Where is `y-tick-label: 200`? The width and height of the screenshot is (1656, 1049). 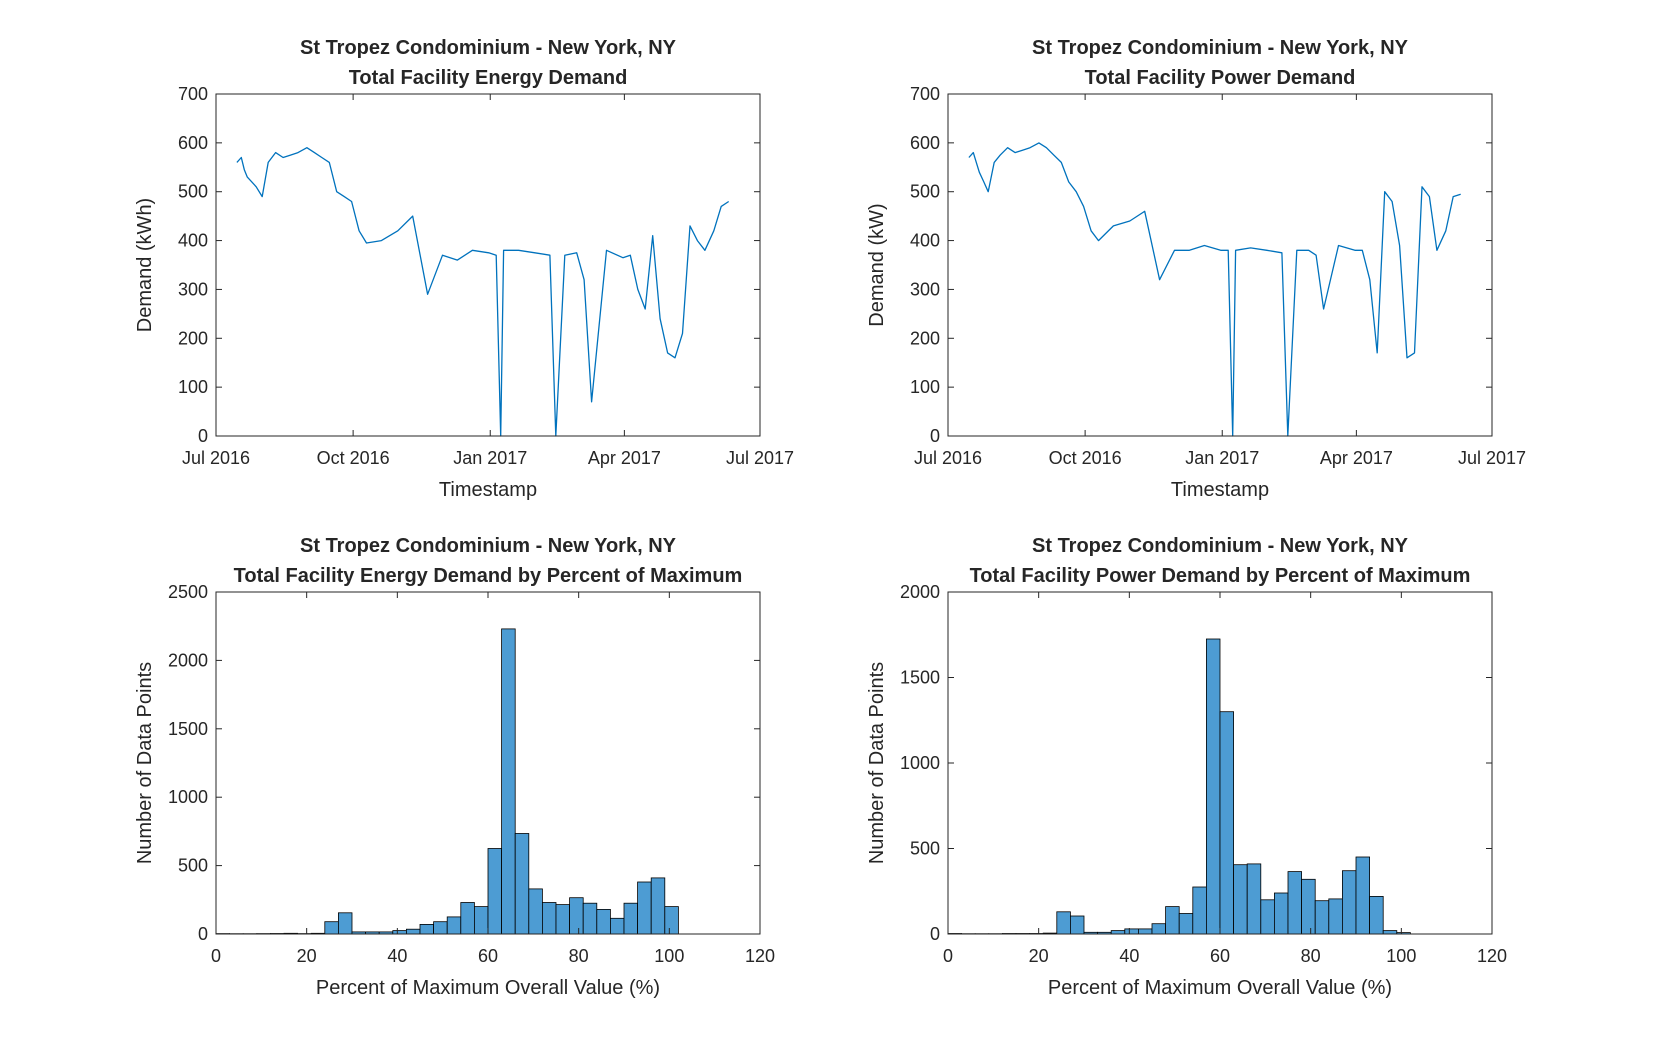 y-tick-label: 200 is located at coordinates (925, 338).